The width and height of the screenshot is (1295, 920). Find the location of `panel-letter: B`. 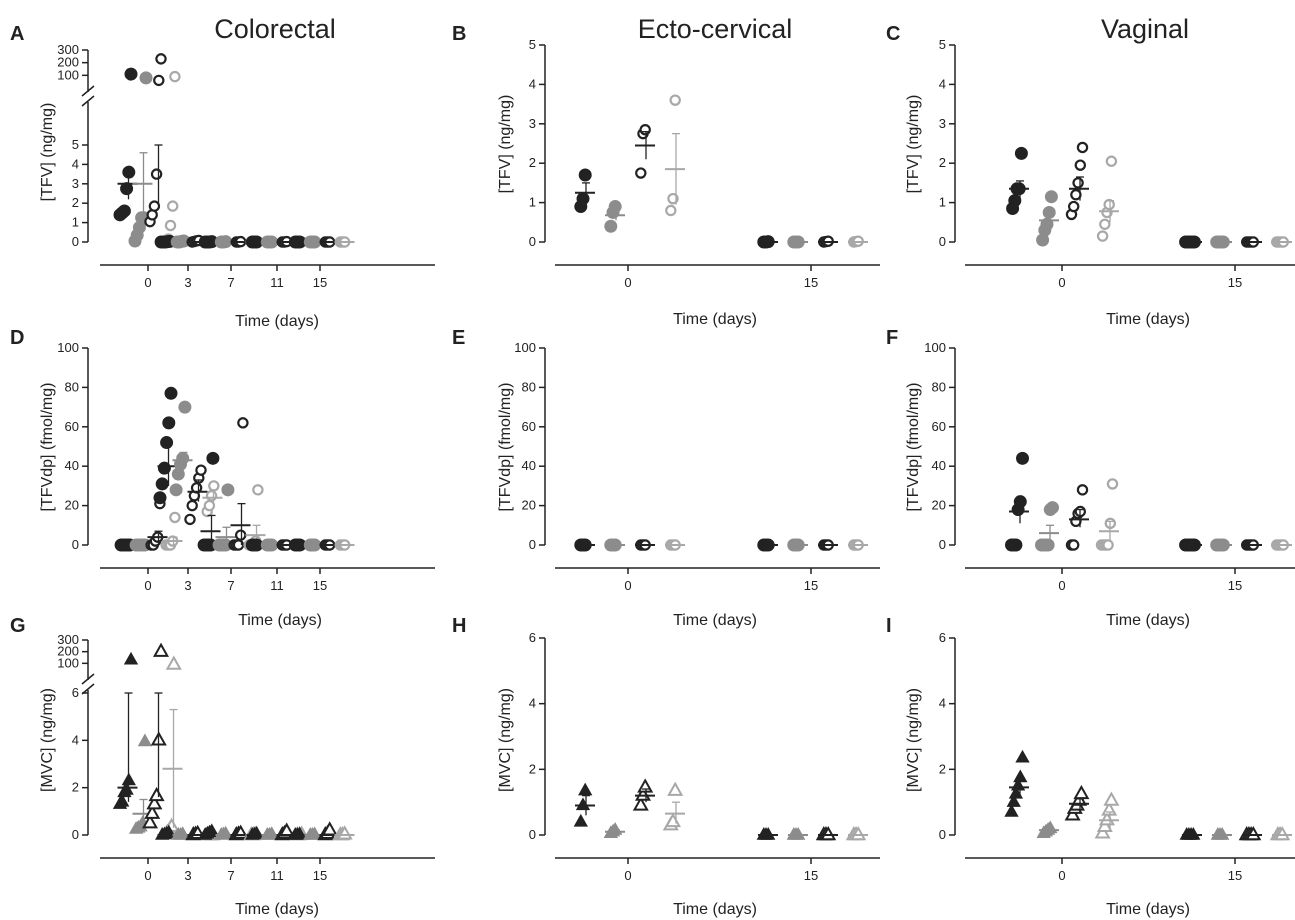

panel-letter: B is located at coordinates (459, 34).